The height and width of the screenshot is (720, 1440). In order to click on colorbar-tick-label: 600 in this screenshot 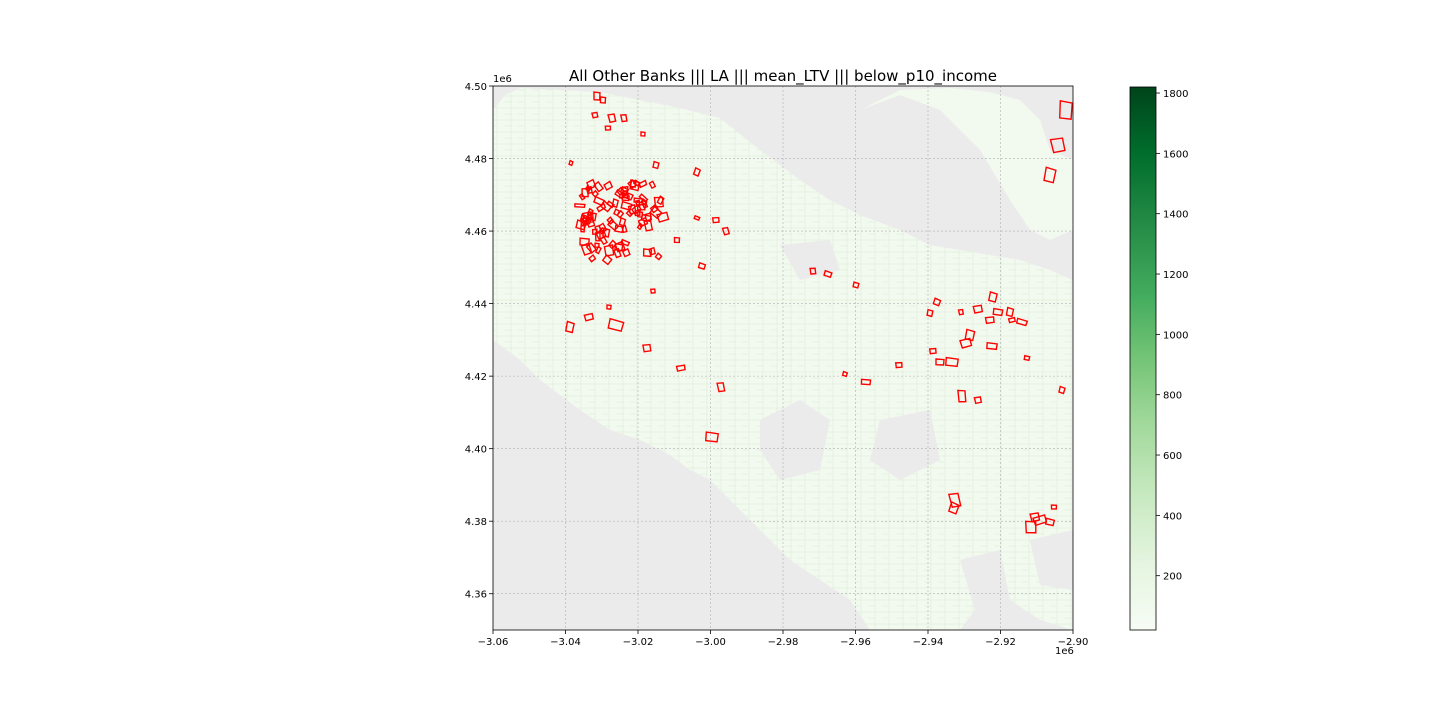, I will do `click(1172, 456)`.